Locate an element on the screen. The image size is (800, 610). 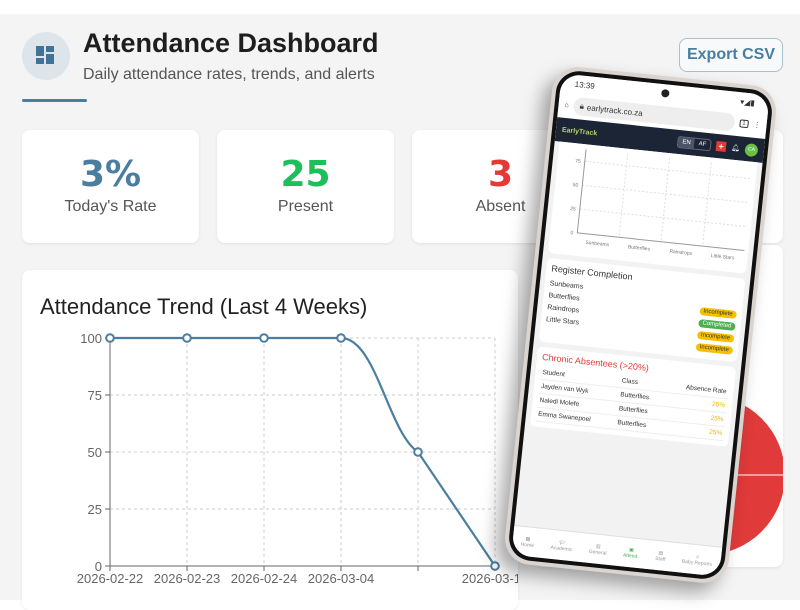
stat-label: Today's Rate is located at coordinates (110, 206).